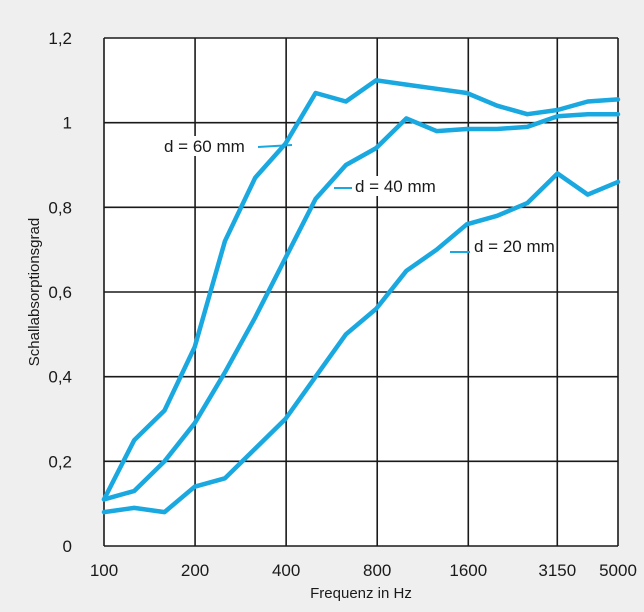 This screenshot has width=644, height=612. What do you see at coordinates (275, 146) in the screenshot?
I see `series-label-leader` at bounding box center [275, 146].